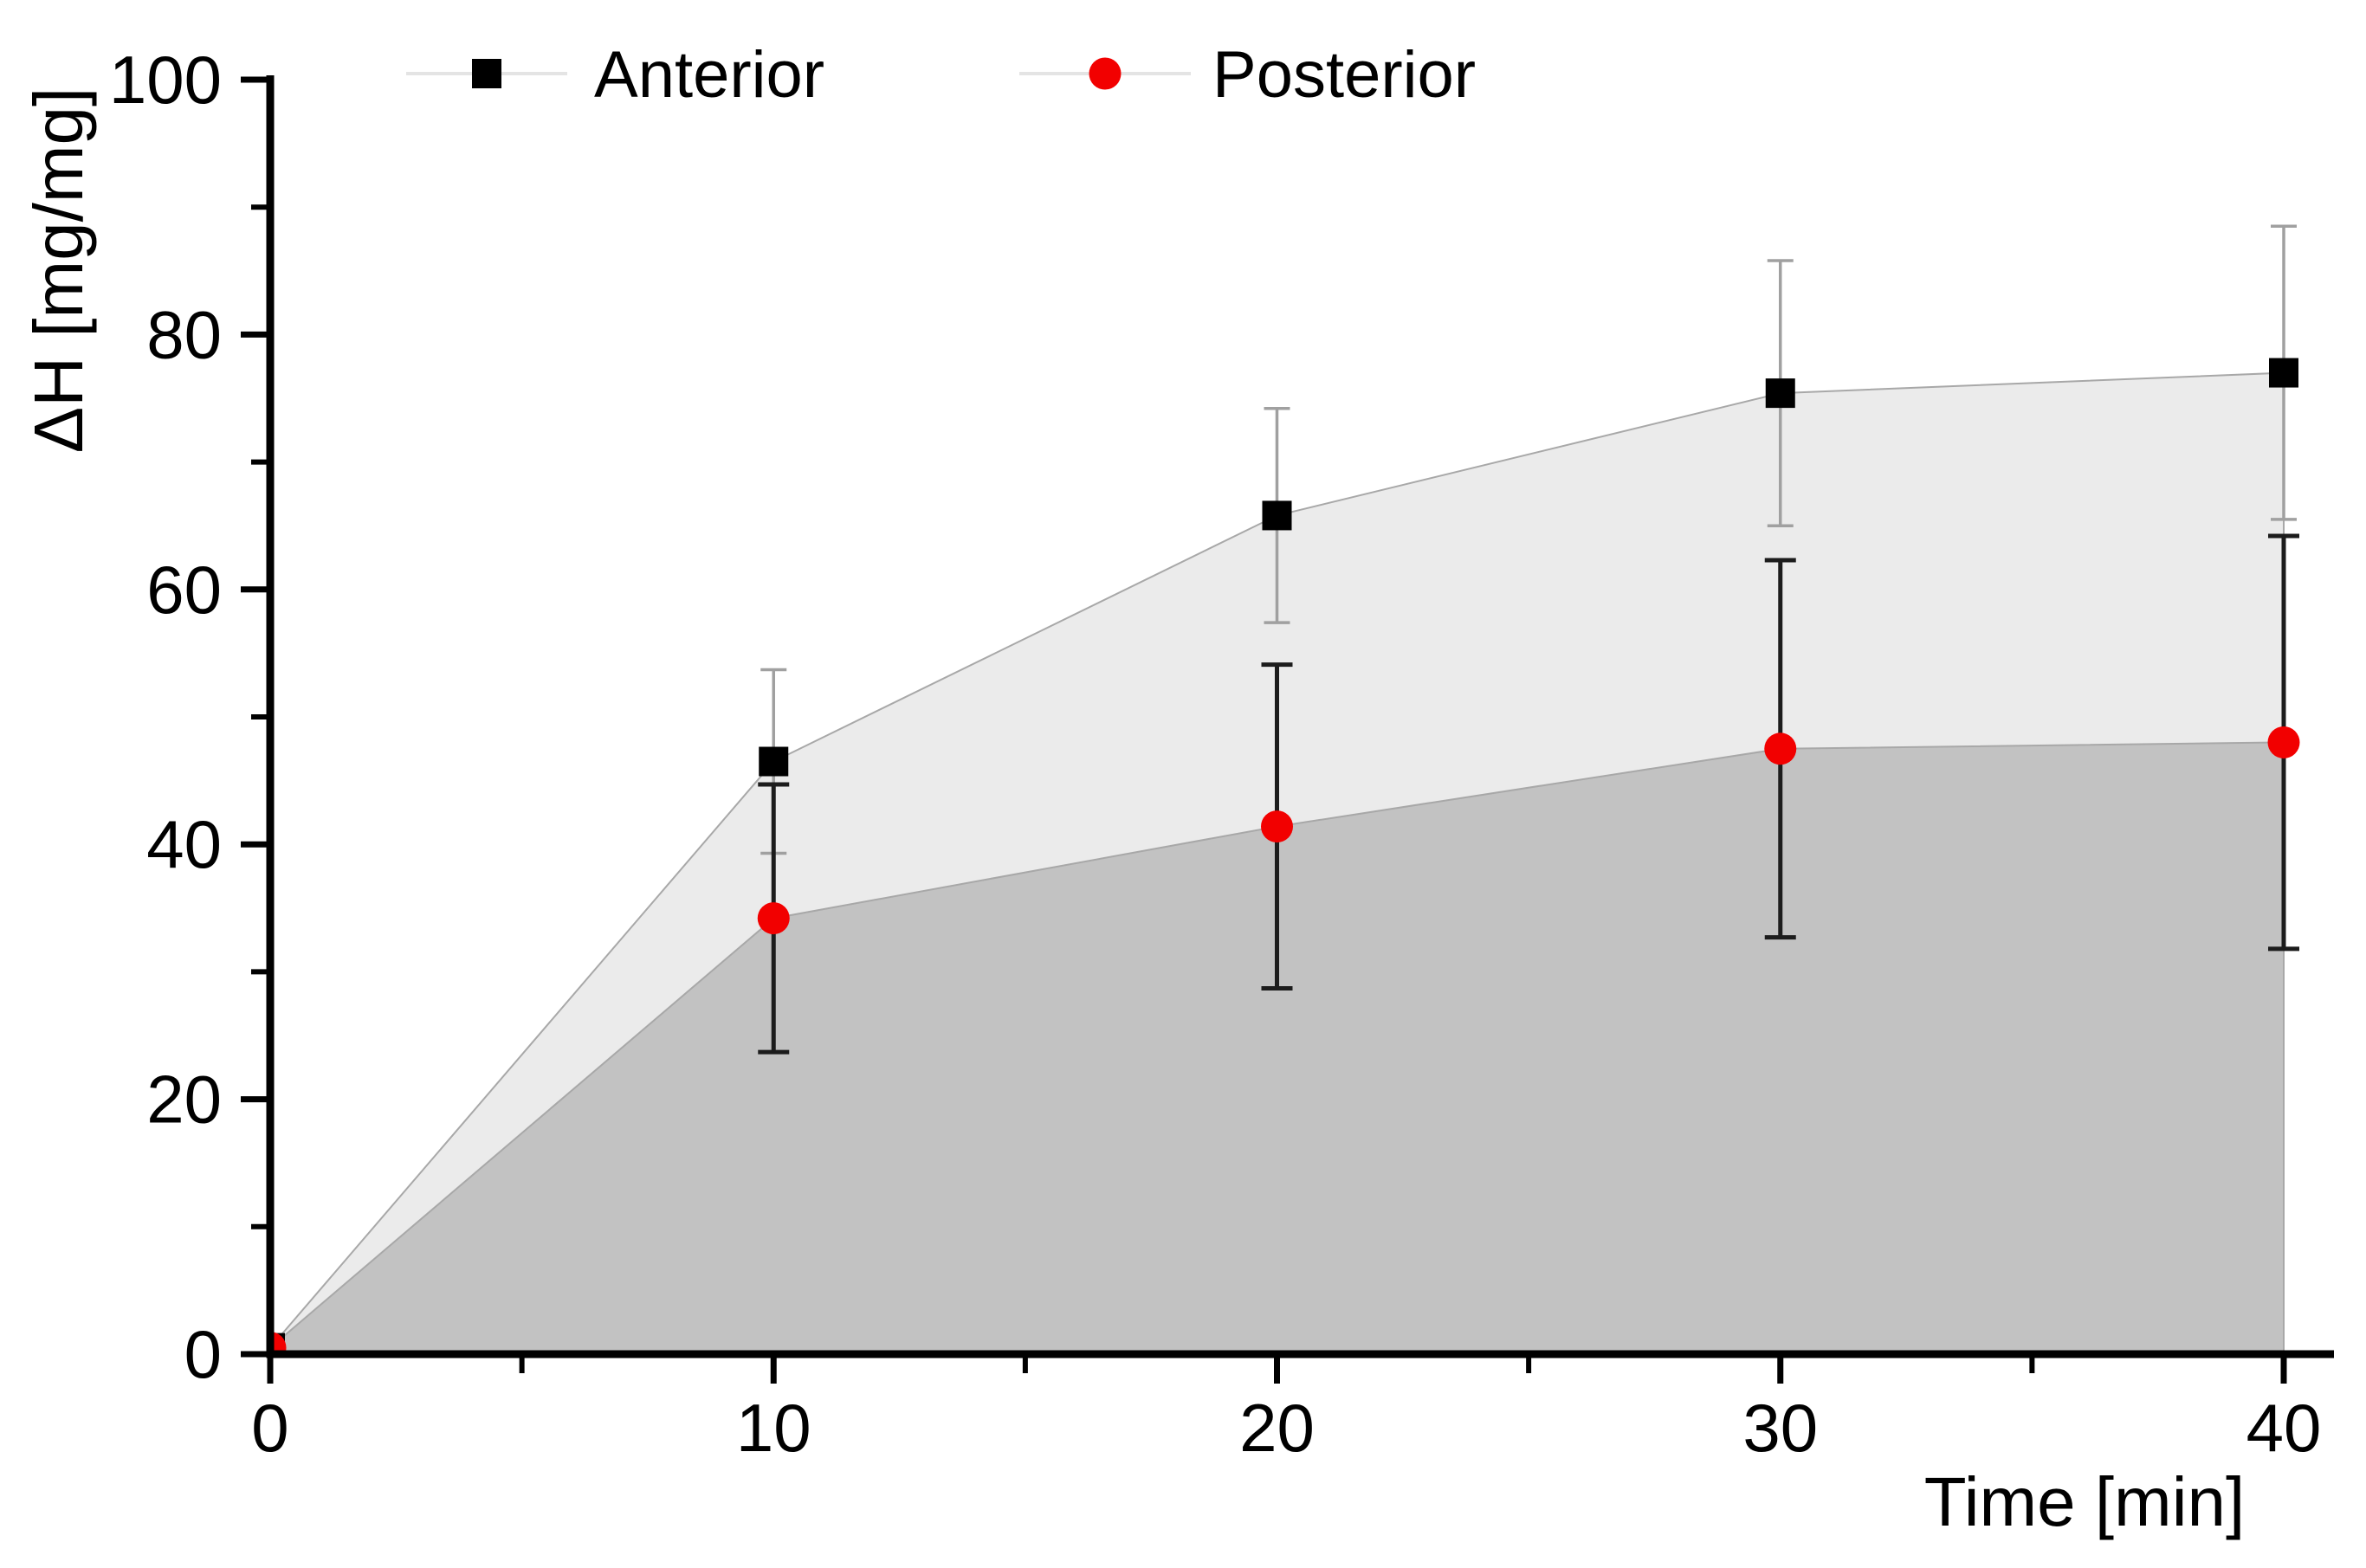 The height and width of the screenshot is (1568, 2366). I want to click on y-tick-label: 80, so click(184, 334).